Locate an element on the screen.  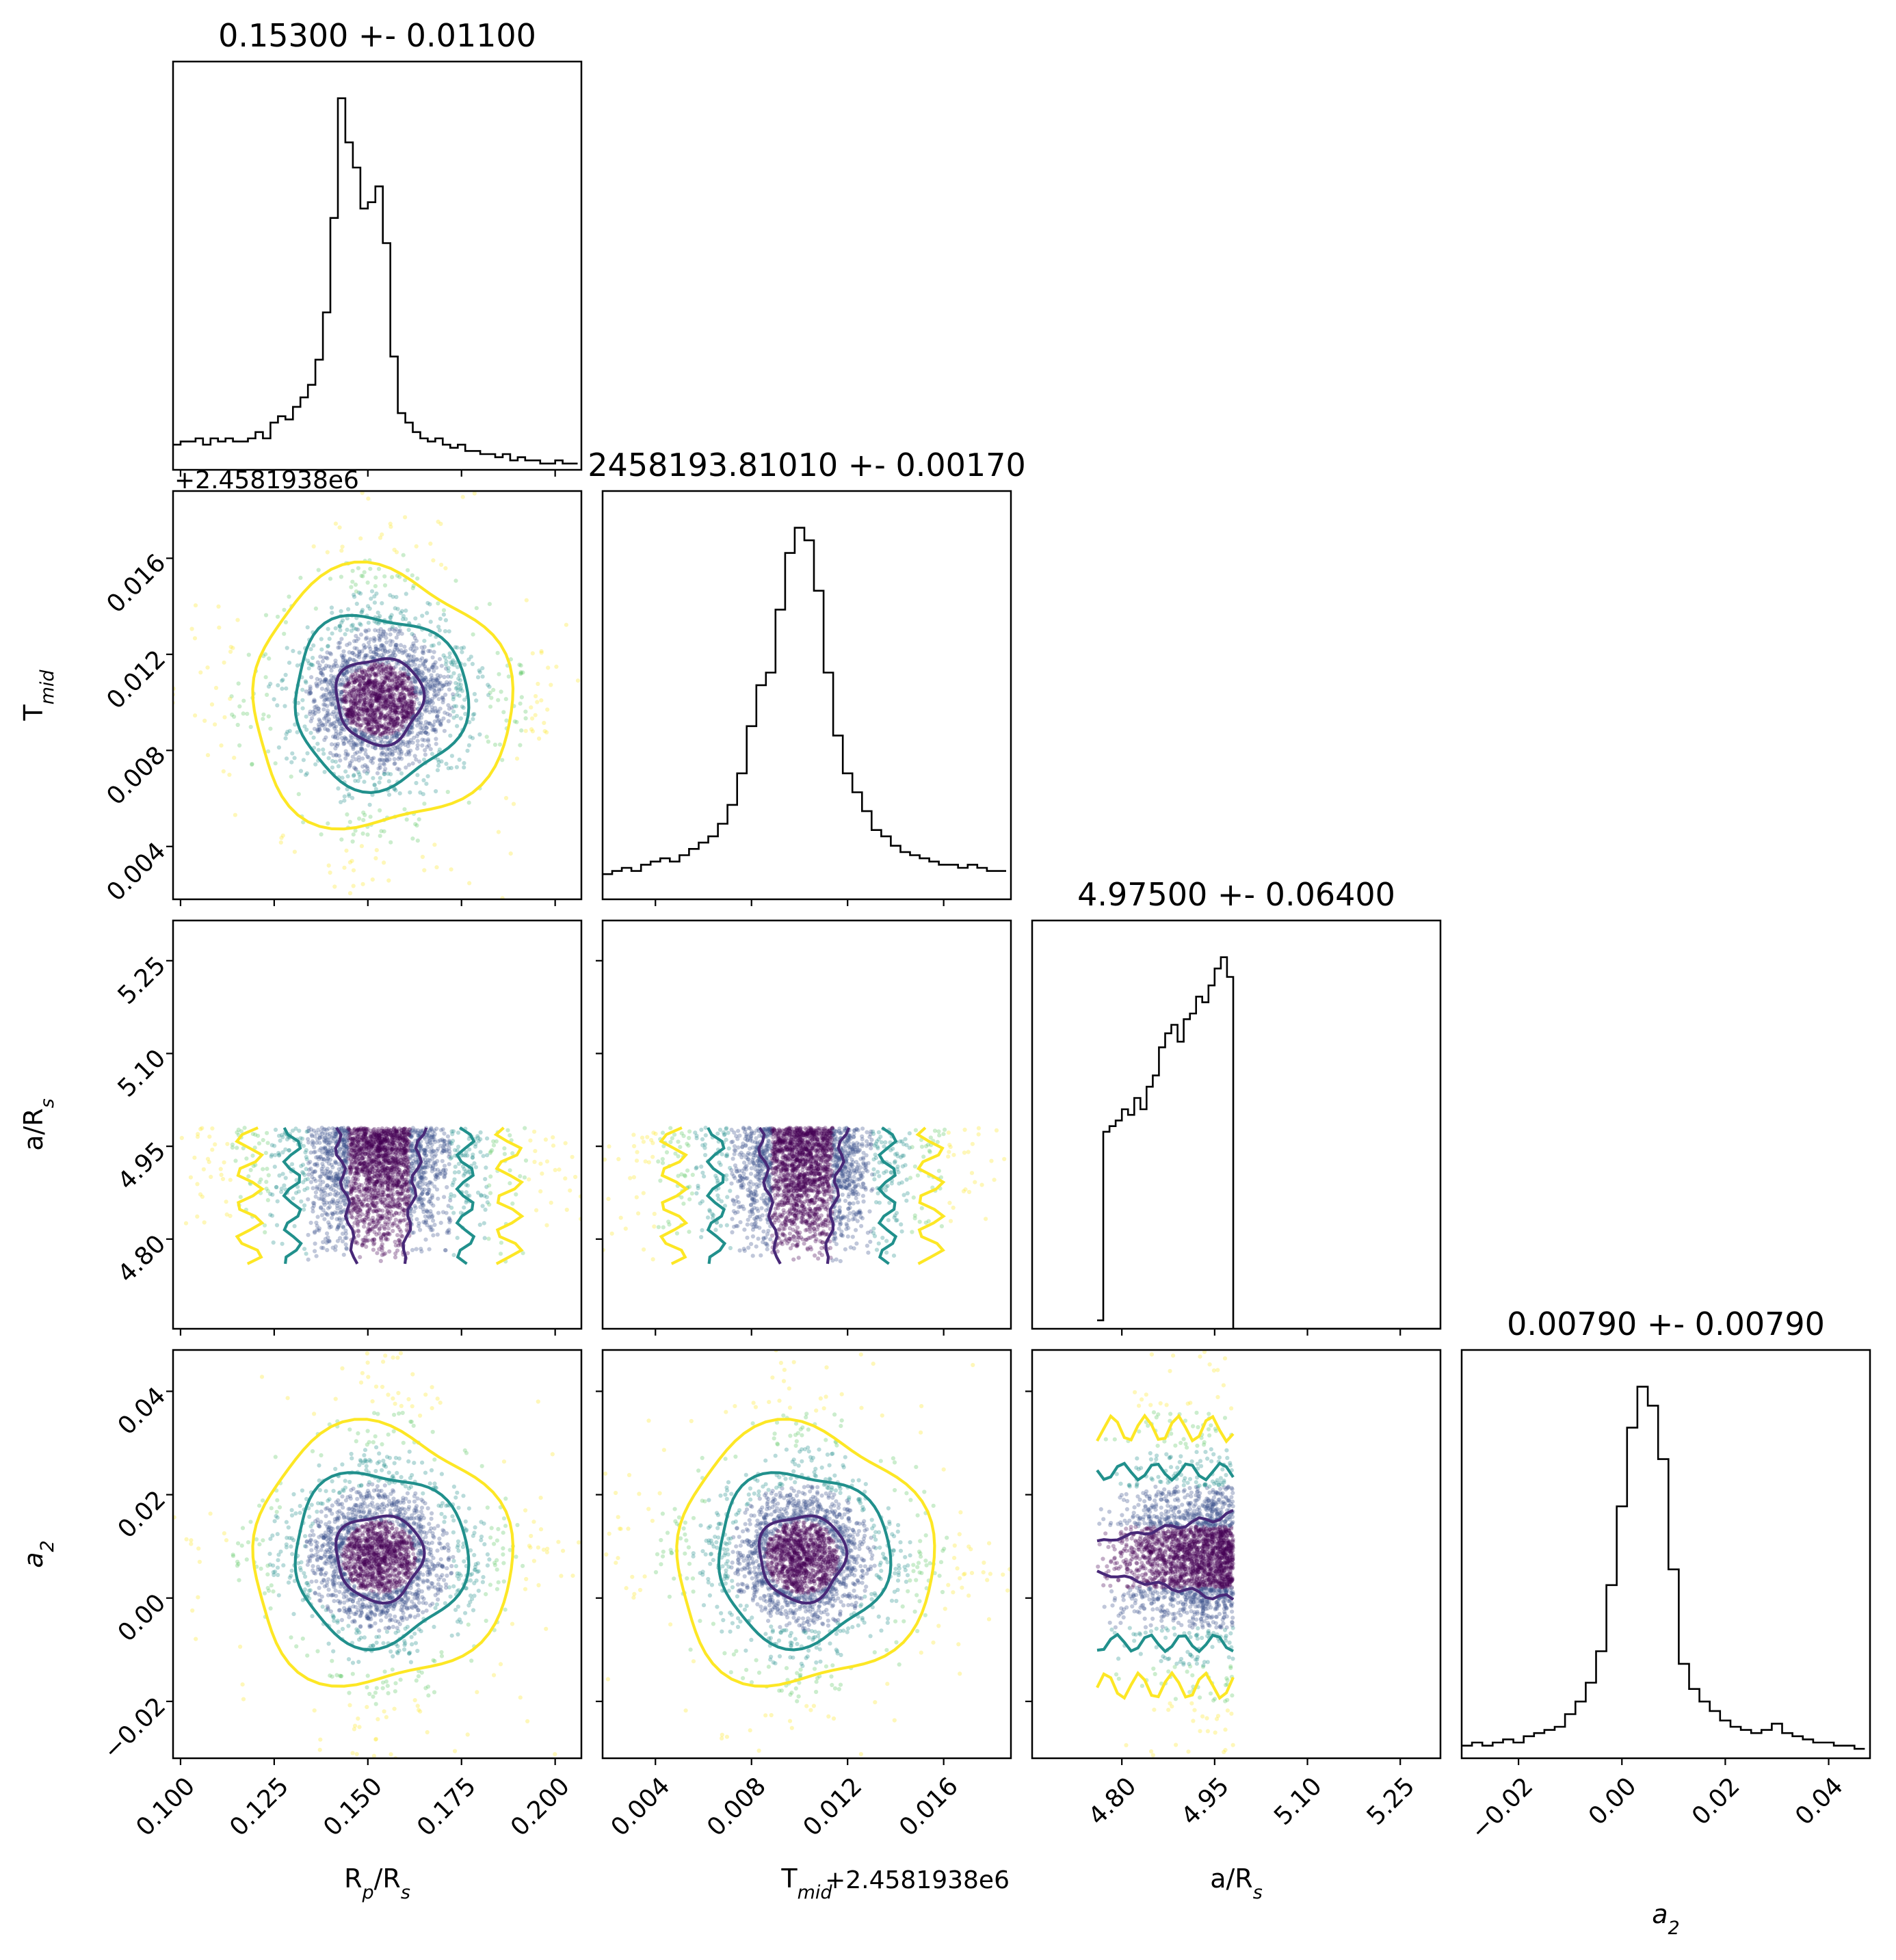
title-a2: 0.00790 +- 0.00790 is located at coordinates (1666, 1324).